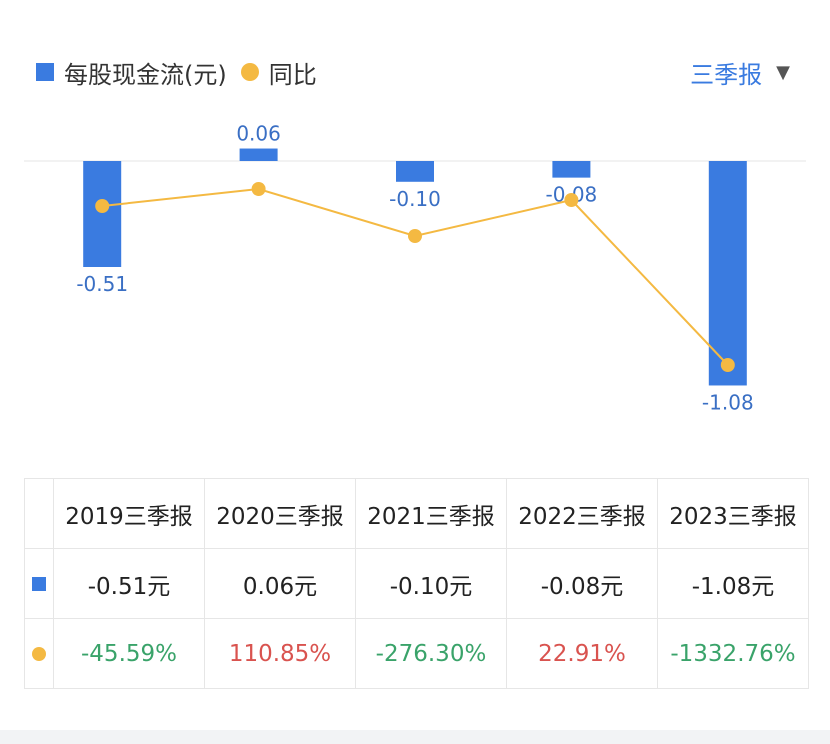 The height and width of the screenshot is (744, 830). Describe the element at coordinates (129, 513) in the screenshot. I see `table-header-cell: 2019三季报` at that location.